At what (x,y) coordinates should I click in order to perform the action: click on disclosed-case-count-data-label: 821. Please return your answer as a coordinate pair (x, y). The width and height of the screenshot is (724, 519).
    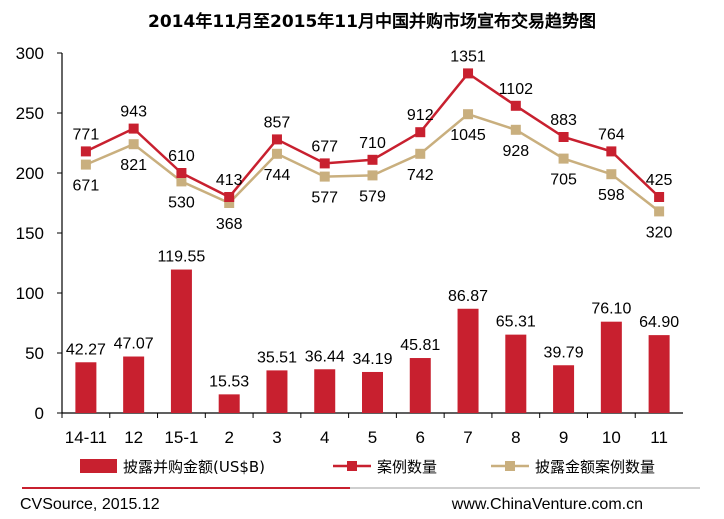
    Looking at the image, I should click on (133, 165).